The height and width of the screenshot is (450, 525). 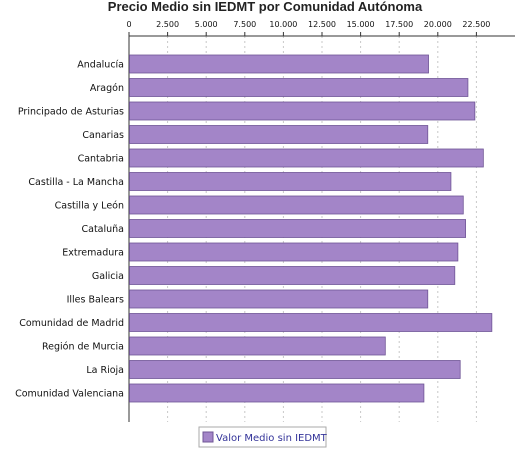 I want to click on x-tick-label: 20.000, so click(x=438, y=24).